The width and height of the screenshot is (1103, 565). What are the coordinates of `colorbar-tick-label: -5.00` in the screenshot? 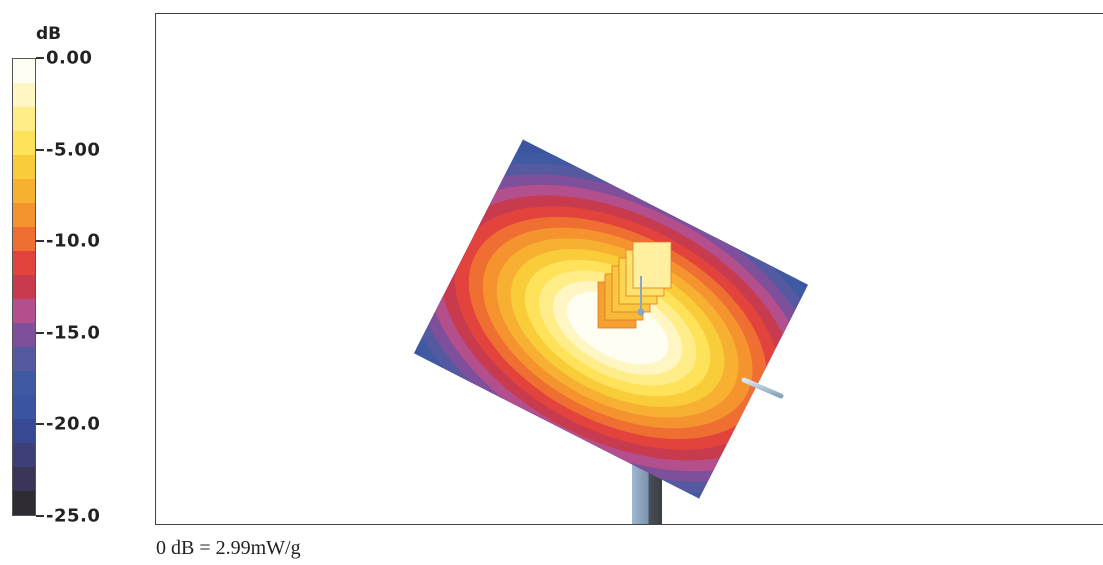 It's located at (73, 150).